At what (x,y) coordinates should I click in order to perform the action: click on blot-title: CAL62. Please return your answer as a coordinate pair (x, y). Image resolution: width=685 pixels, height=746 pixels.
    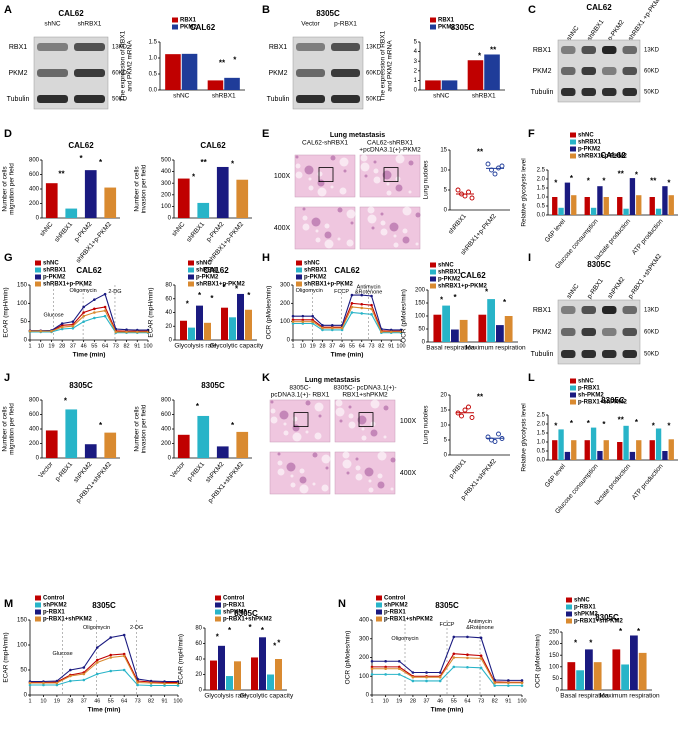
    Looking at the image, I should click on (599, 7).